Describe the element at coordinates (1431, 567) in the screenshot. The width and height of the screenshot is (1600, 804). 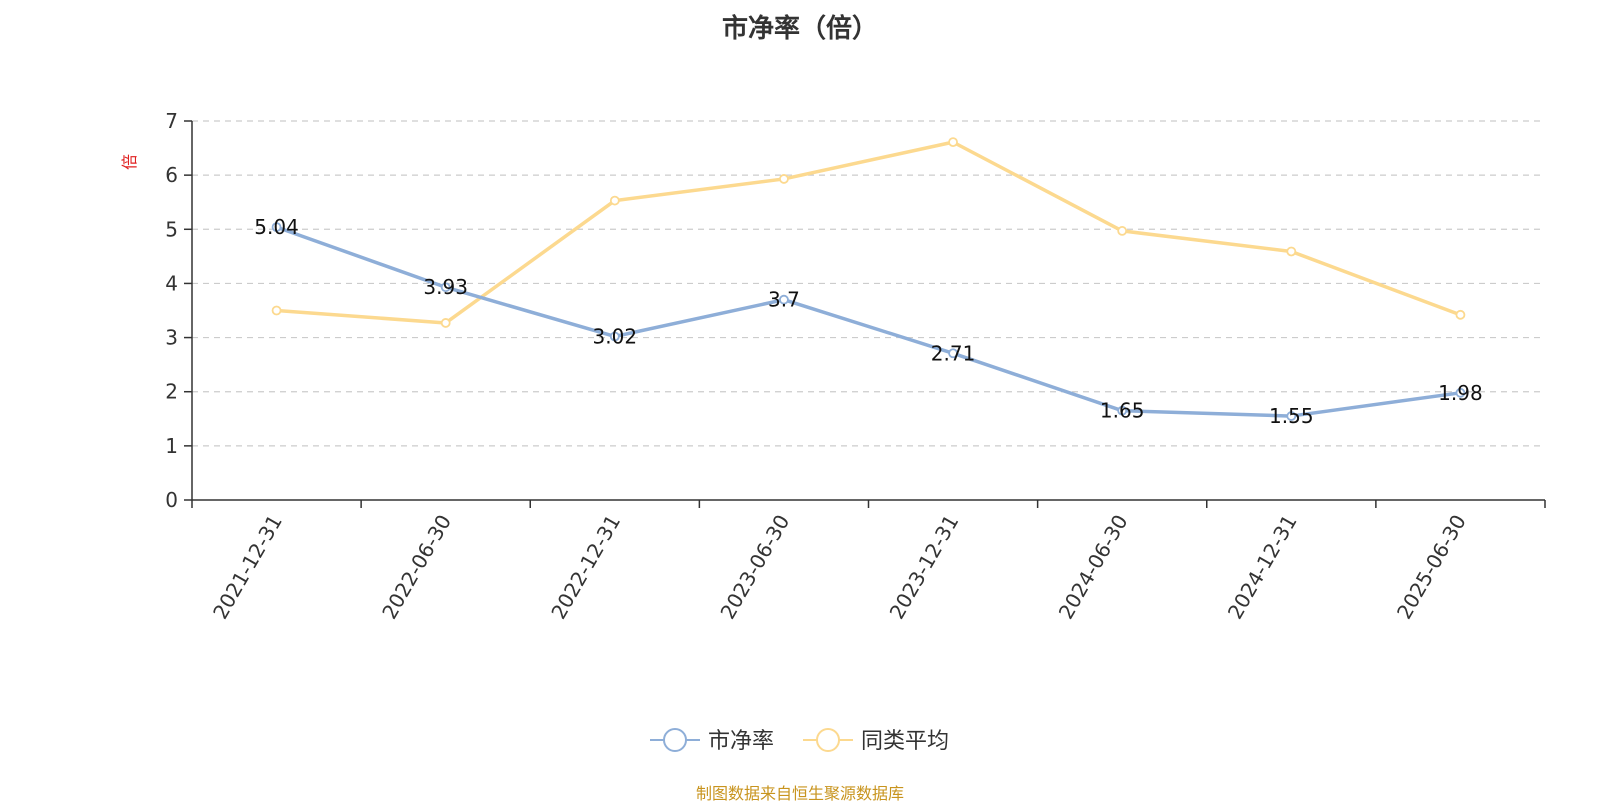
I see `x-tick-label: 2025-06-30` at that location.